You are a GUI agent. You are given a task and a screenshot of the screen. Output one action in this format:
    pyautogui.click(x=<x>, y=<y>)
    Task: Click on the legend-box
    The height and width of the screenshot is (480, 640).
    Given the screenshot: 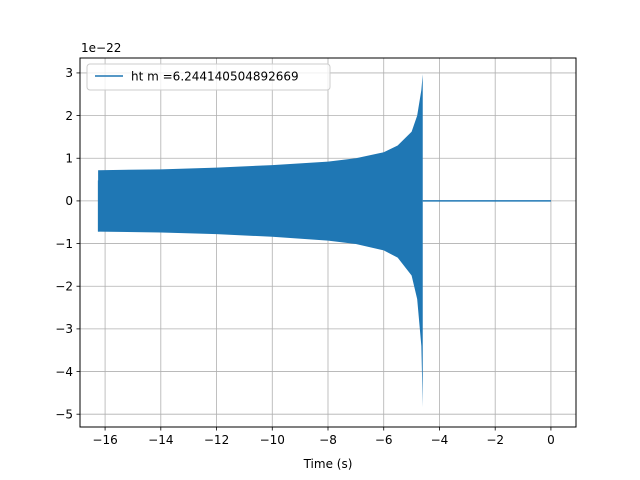 What is the action you would take?
    pyautogui.click(x=208, y=77)
    